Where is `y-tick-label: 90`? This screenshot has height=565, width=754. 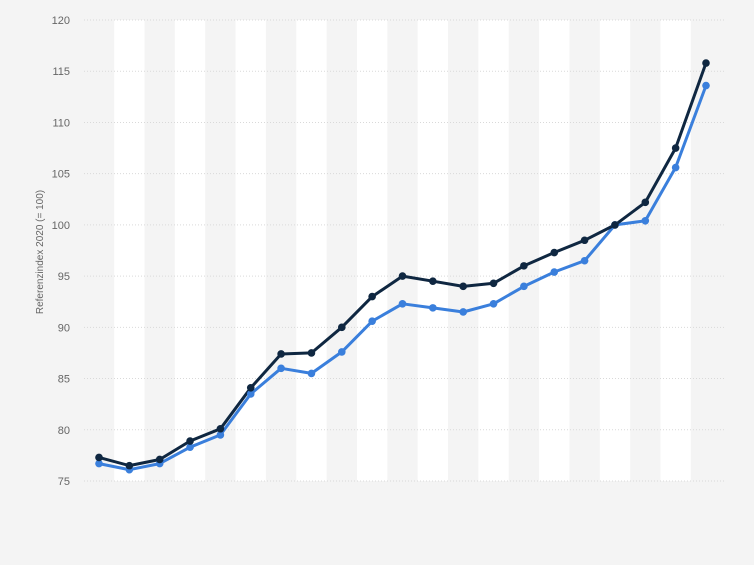 y-tick-label: 90 is located at coordinates (64, 328).